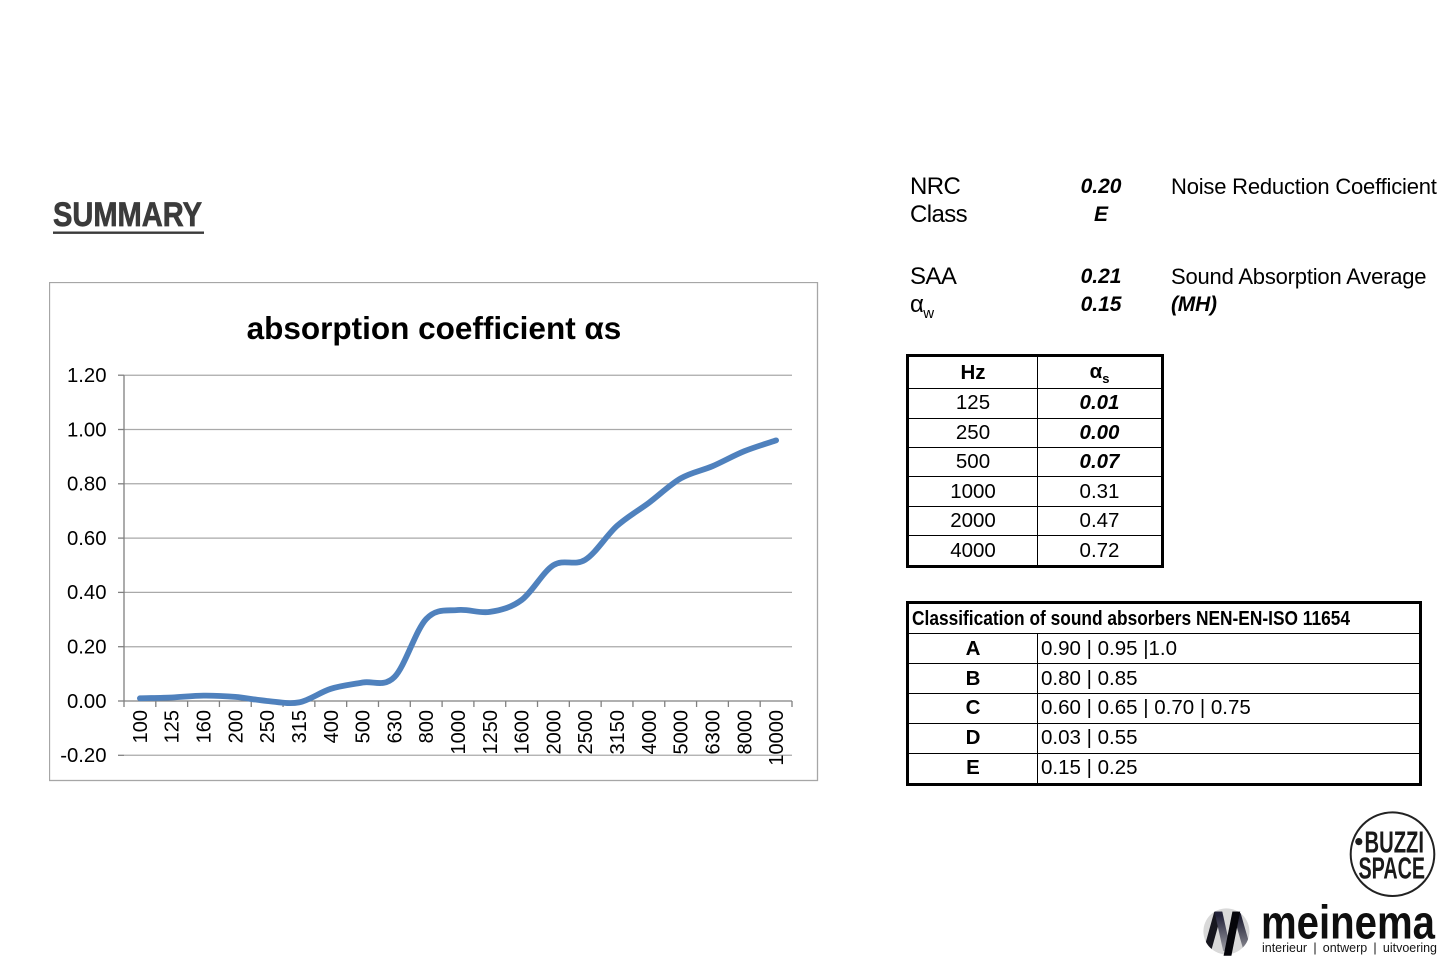  Describe the element at coordinates (523, 732) in the screenshot. I see `svg-text: 1600` at that location.